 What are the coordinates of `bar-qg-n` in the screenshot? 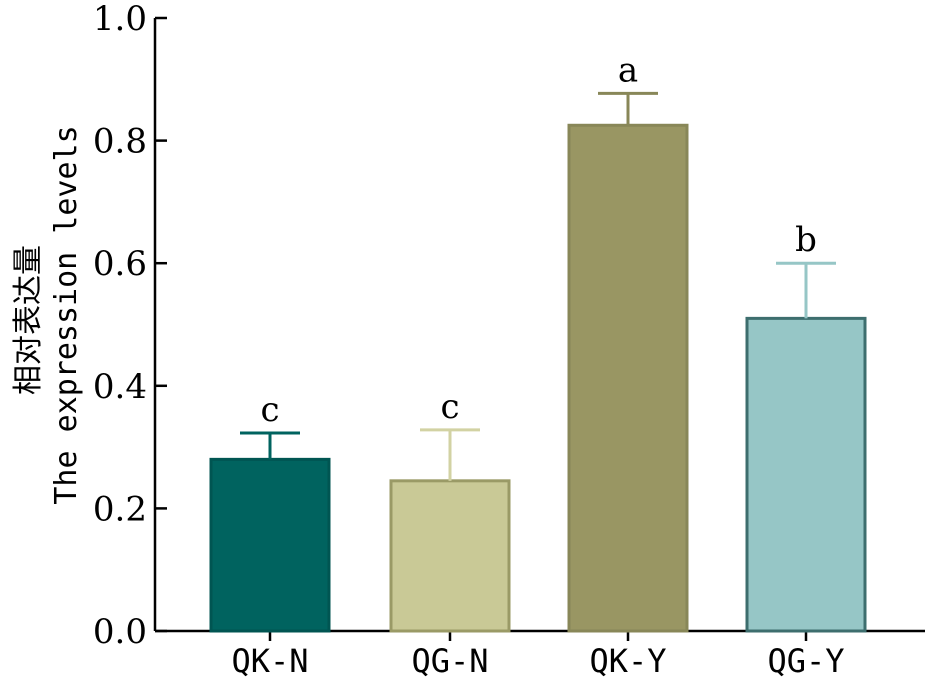 It's located at (450, 556).